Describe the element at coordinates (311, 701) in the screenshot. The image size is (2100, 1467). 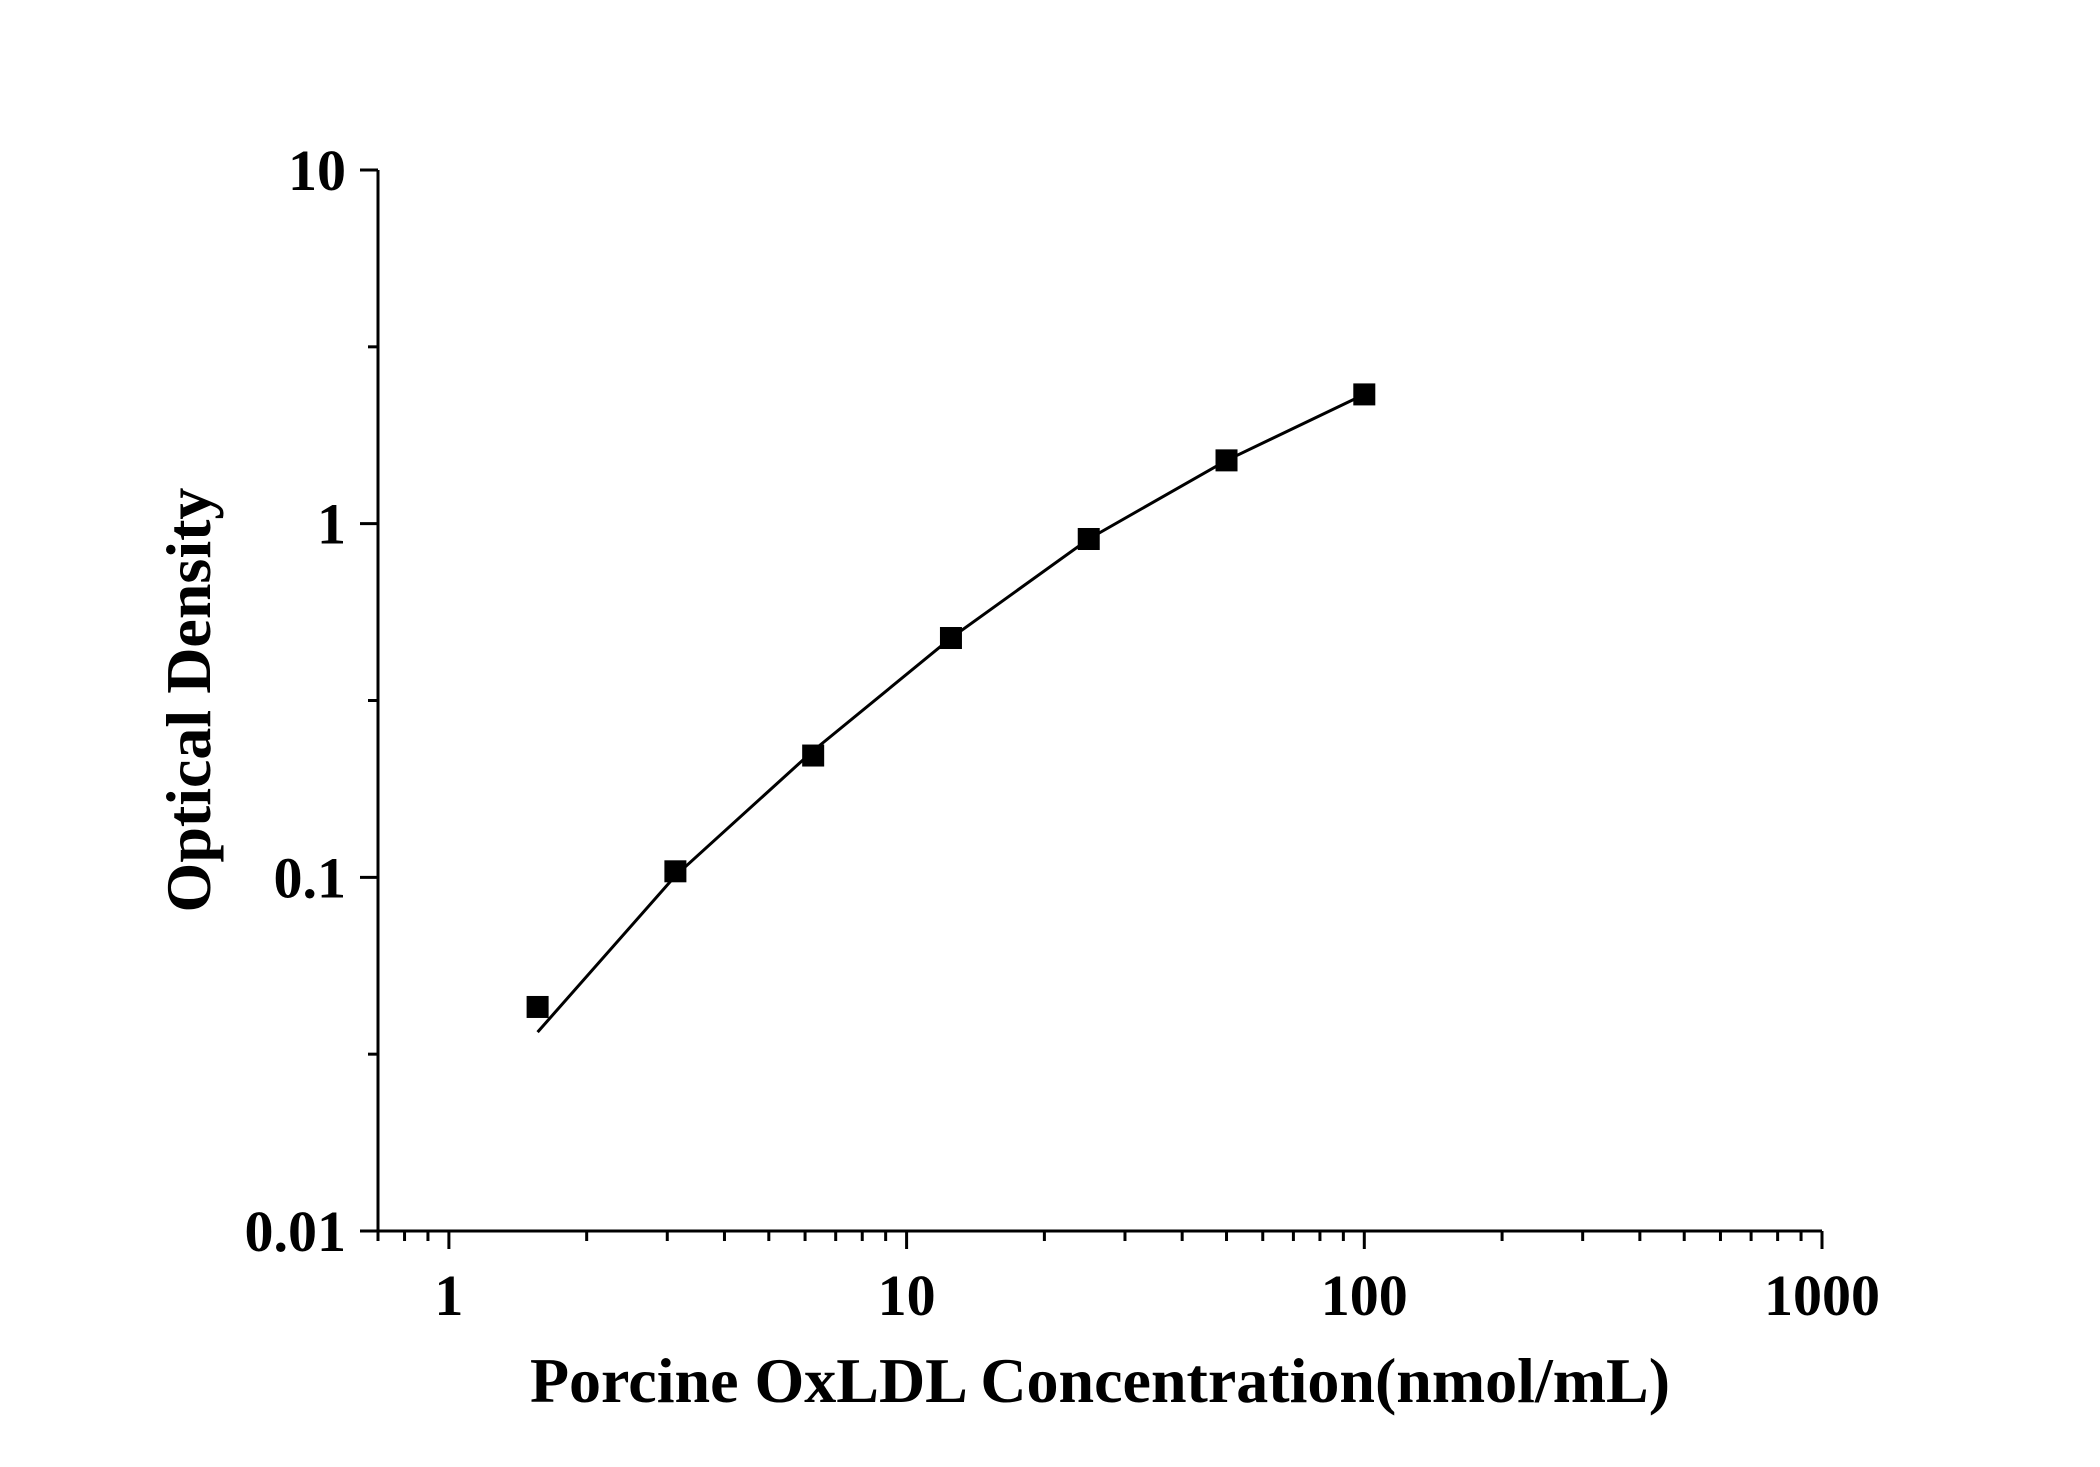
I see `y-ticks: 0.01 0.1 1 10` at that location.